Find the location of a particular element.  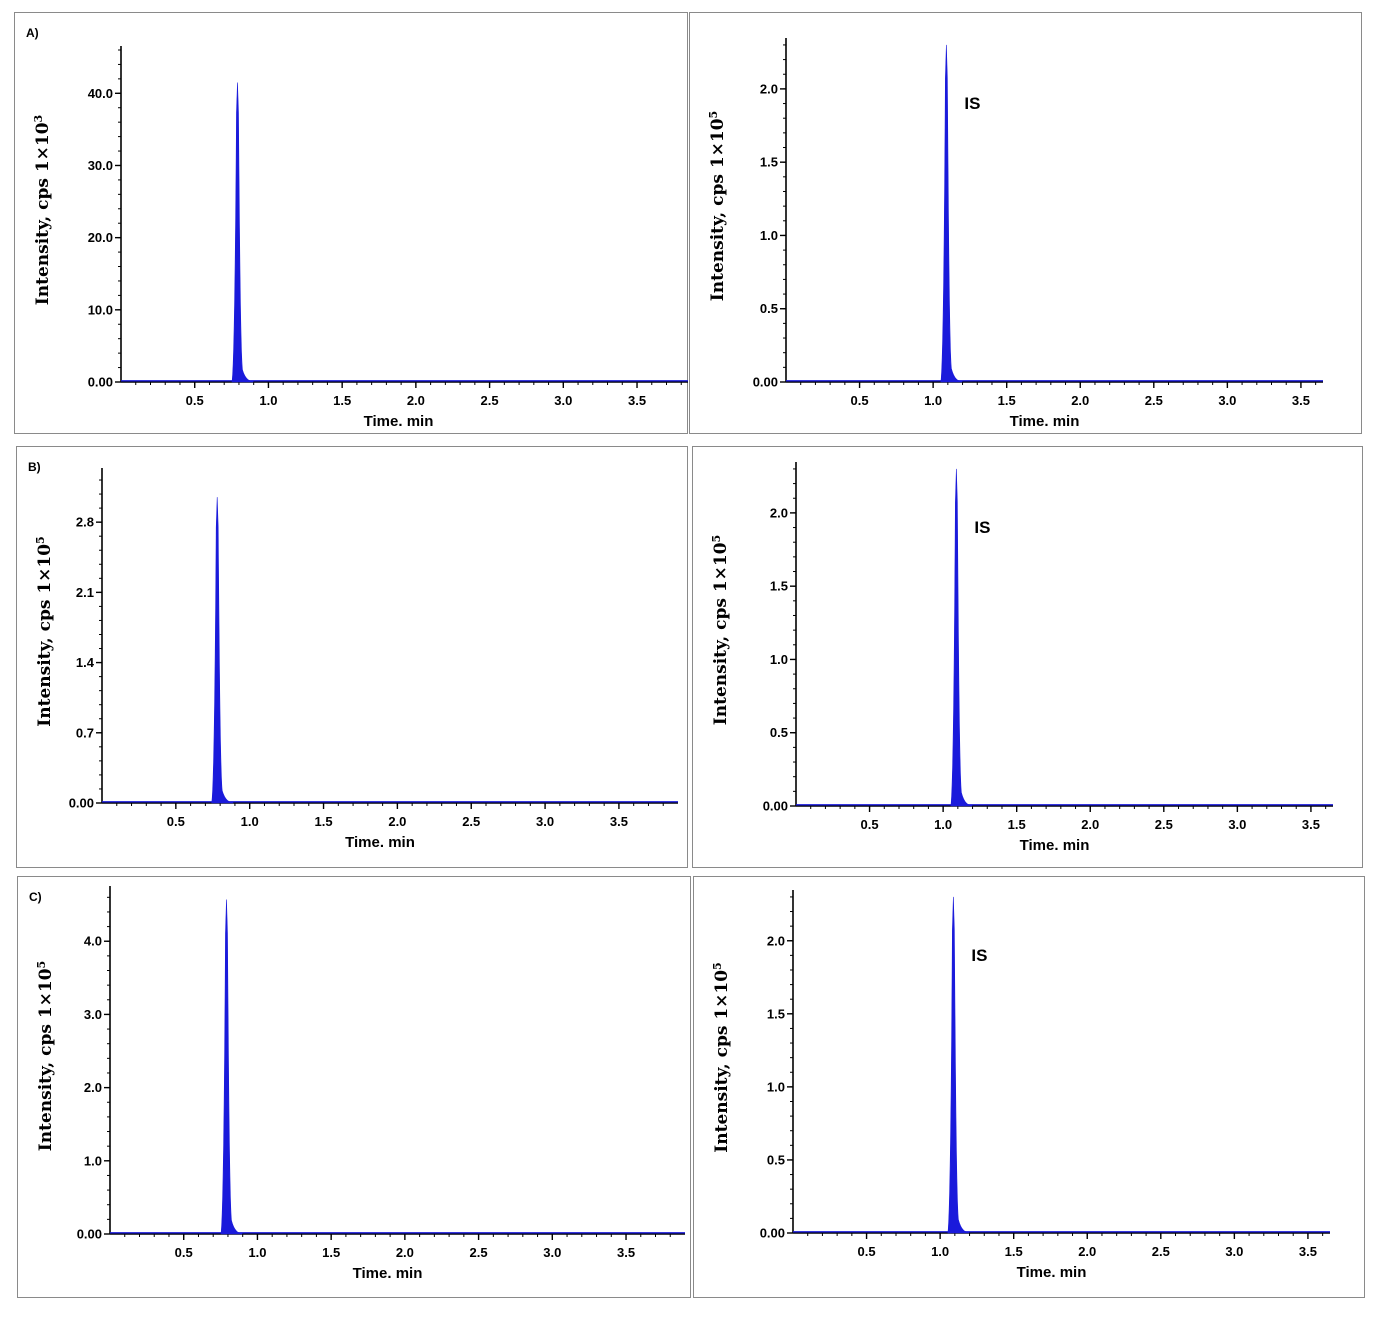

y-tick-label: 1.4 is located at coordinates (85, 662).